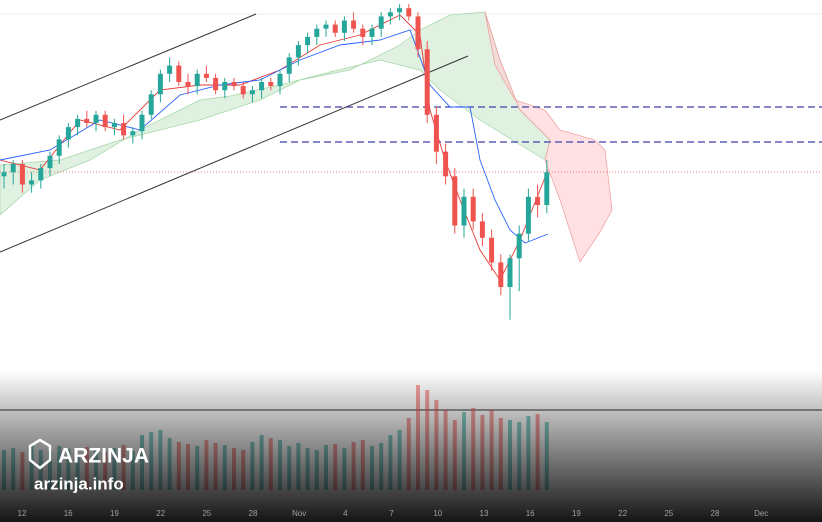 The width and height of the screenshot is (822, 522). What do you see at coordinates (22, 513) in the screenshot?
I see `x-tick-label: 12` at bounding box center [22, 513].